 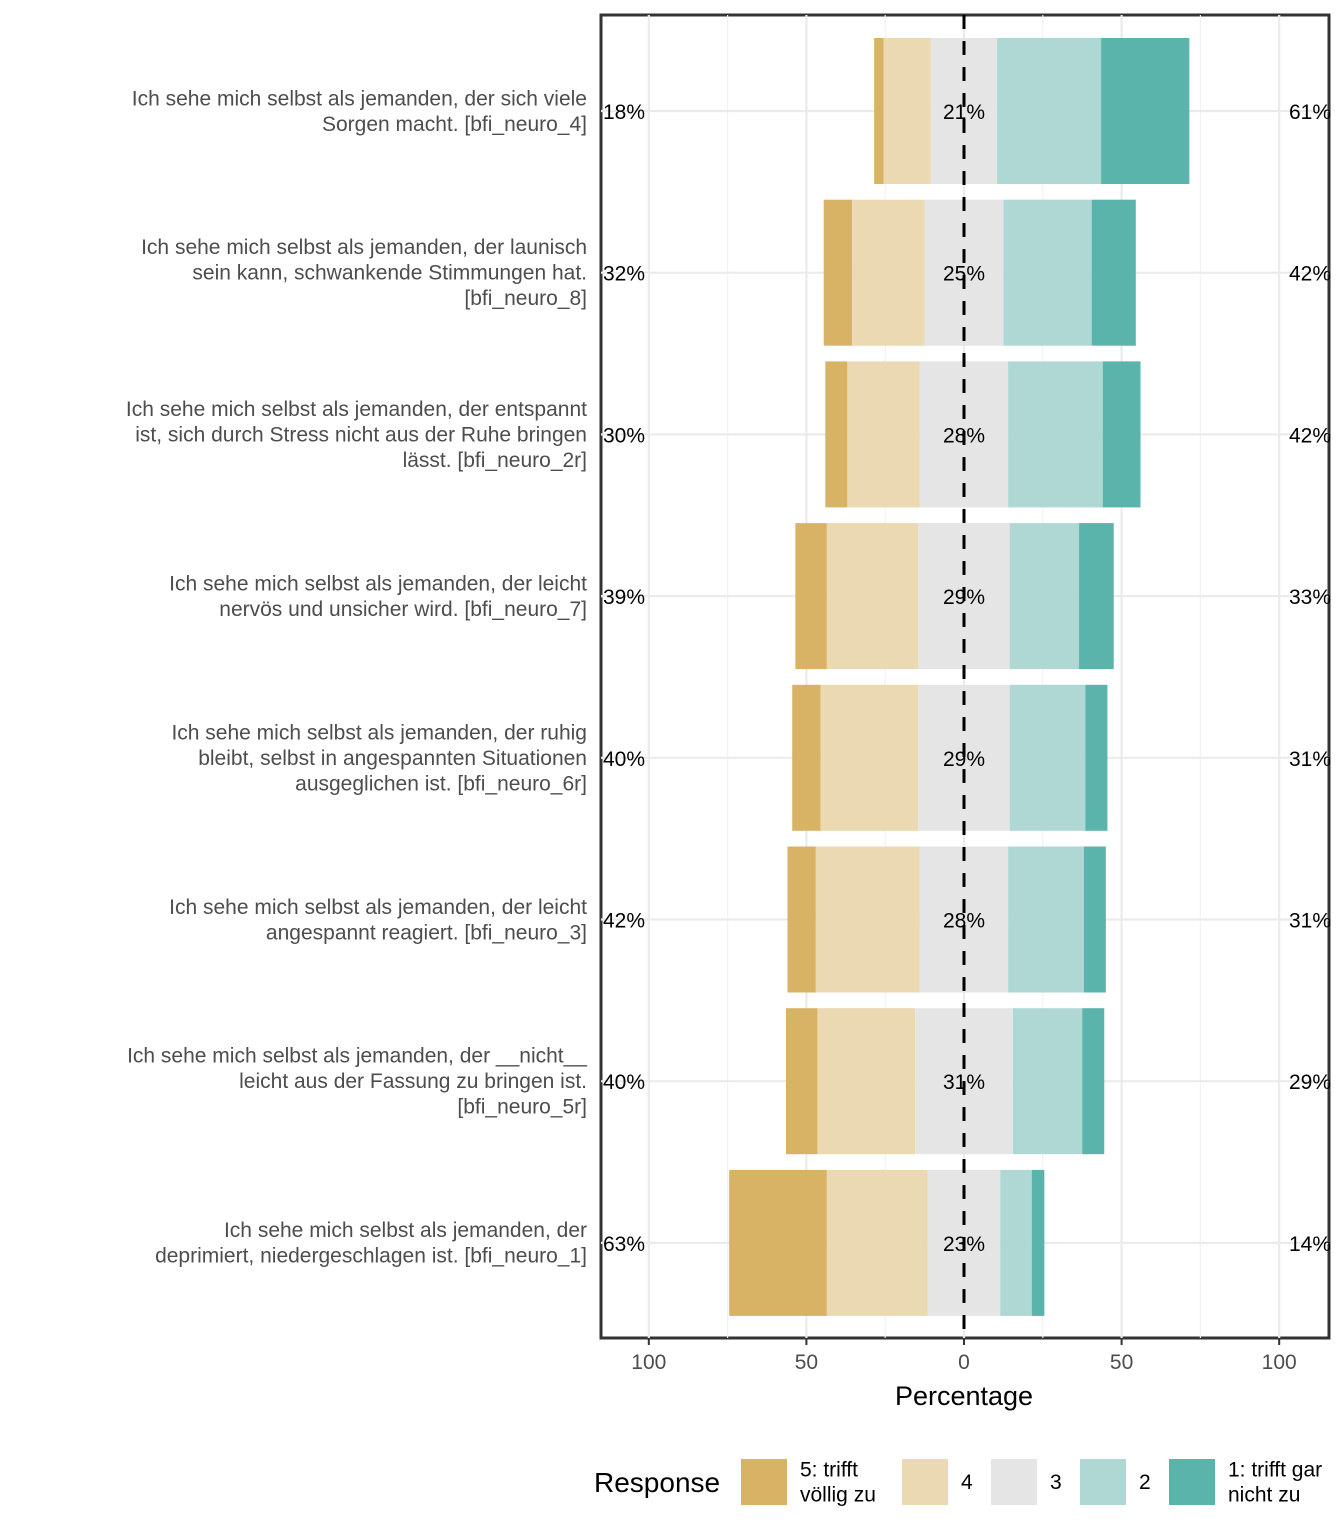 I want to click on legend-label-line: 4, so click(x=967, y=1482).